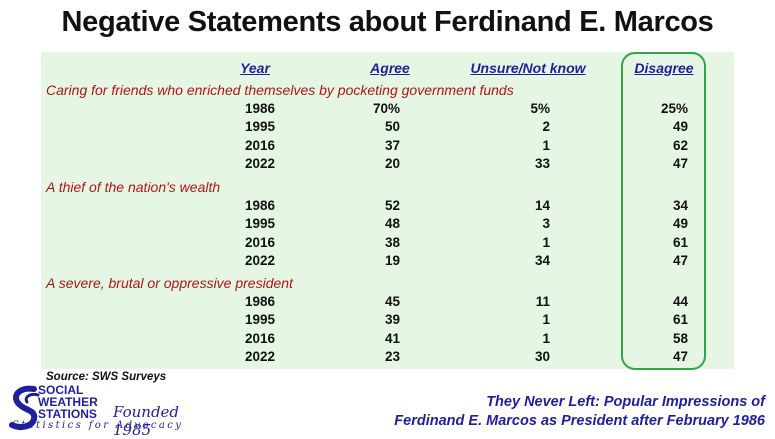 The height and width of the screenshot is (439, 775). I want to click on column-header-disagree: Disagree, so click(664, 68).